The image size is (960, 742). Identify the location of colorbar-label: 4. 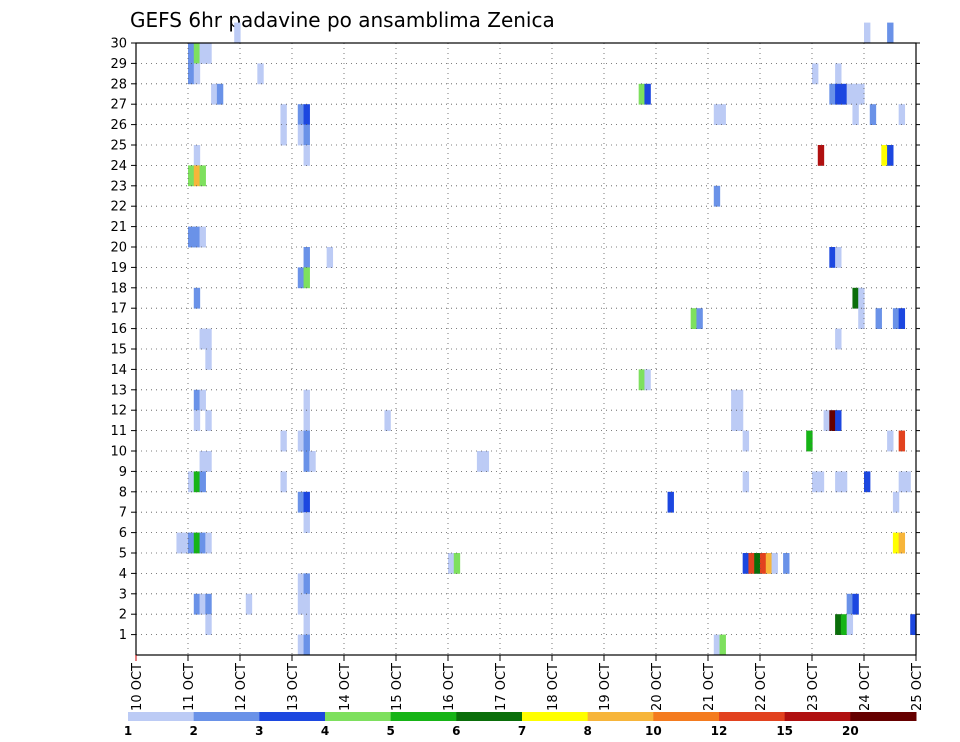
(325, 731).